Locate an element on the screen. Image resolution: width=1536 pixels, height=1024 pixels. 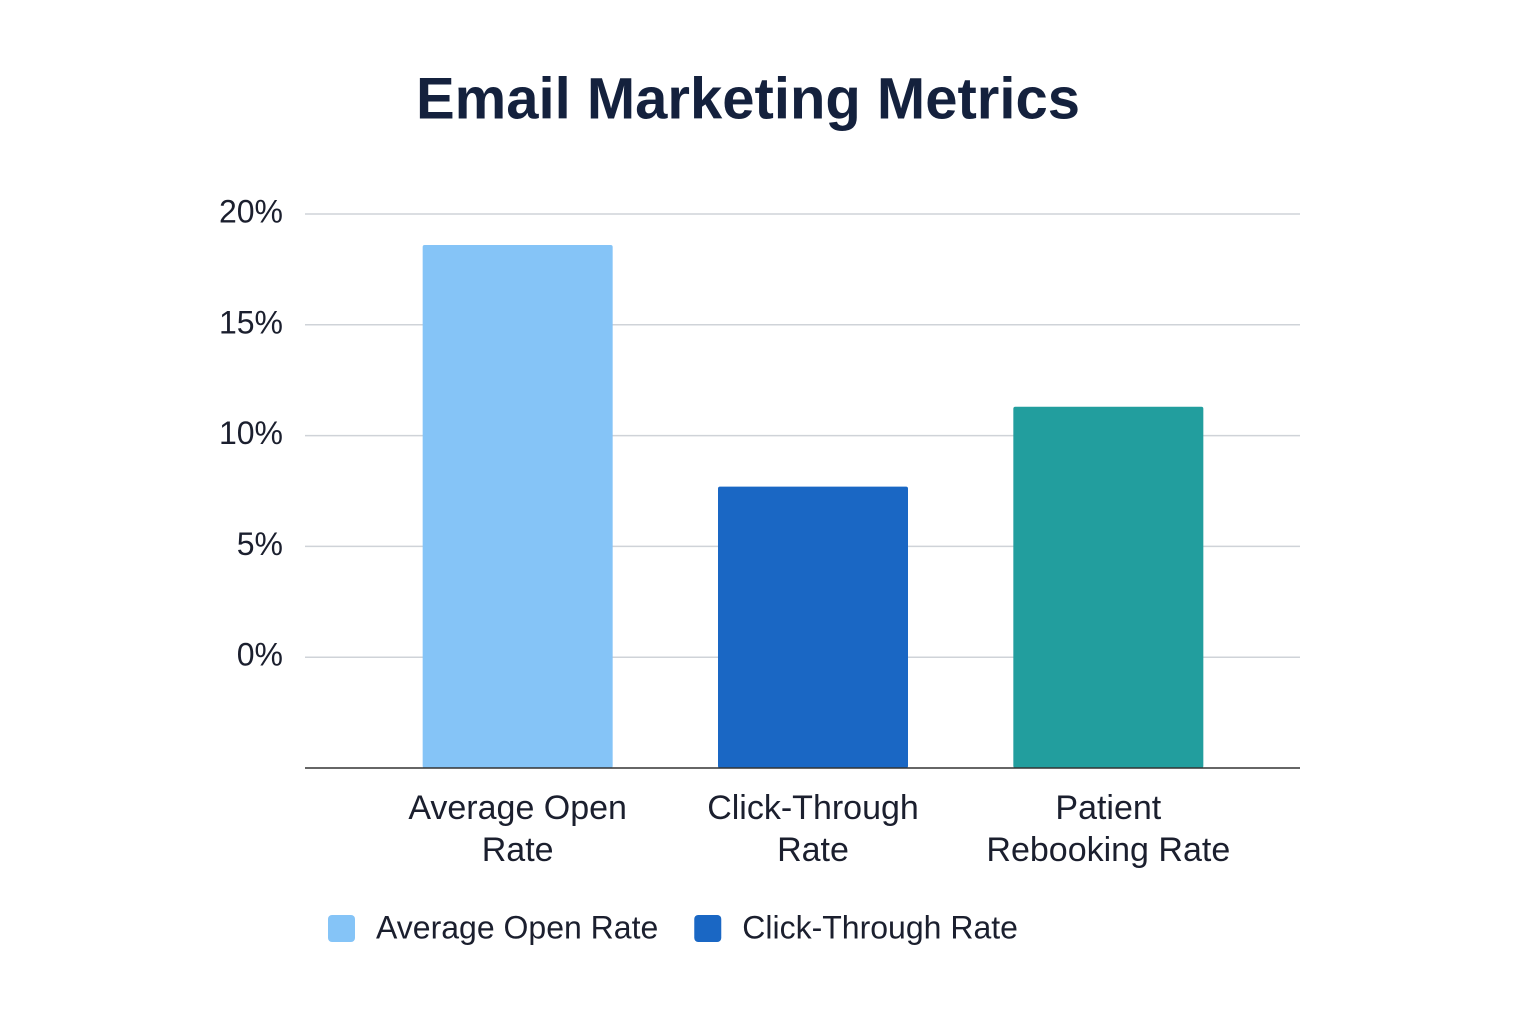
x-tick-label: Patient Rebooking Rate is located at coordinates (1108, 829).